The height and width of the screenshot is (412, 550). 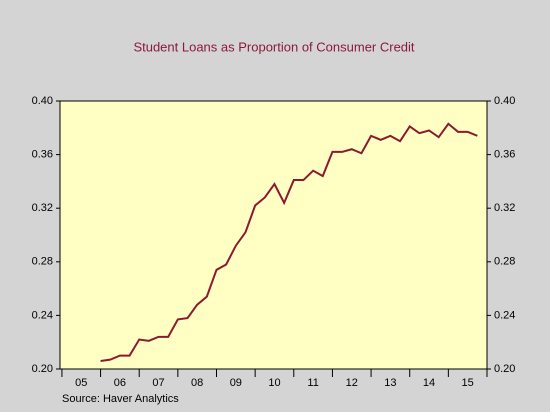 I want to click on x-tick-label: 05, so click(x=81, y=383).